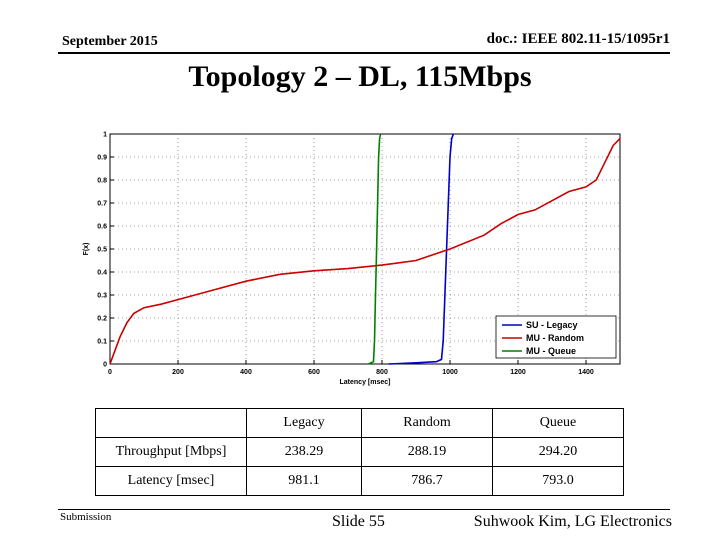 This screenshot has height=540, width=720. Describe the element at coordinates (304, 481) in the screenshot. I see `table-cell: 981.1` at that location.